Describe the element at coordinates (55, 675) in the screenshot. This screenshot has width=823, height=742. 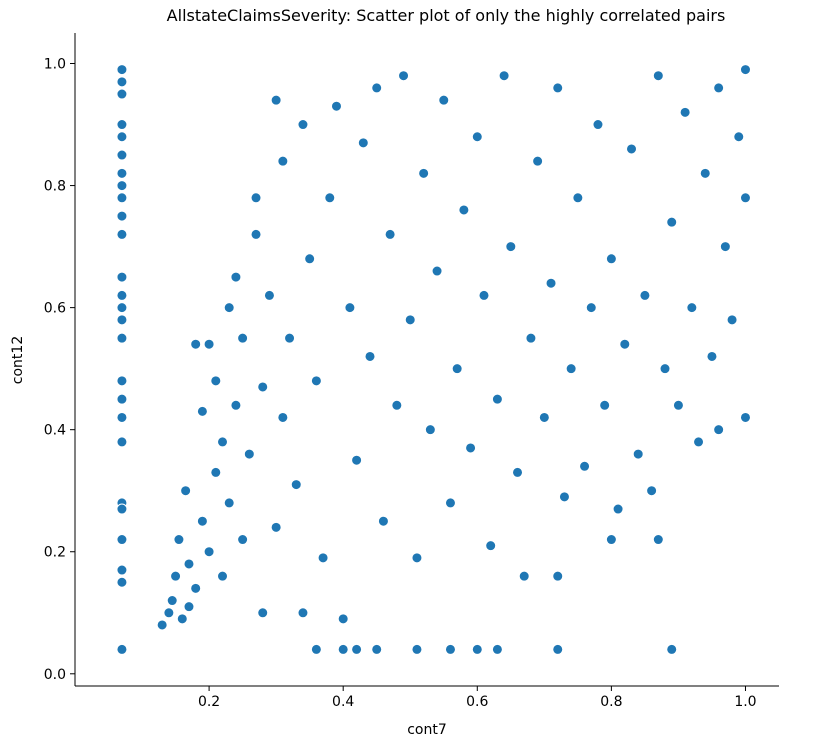
I see `y-tick-label: 0.0` at that location.